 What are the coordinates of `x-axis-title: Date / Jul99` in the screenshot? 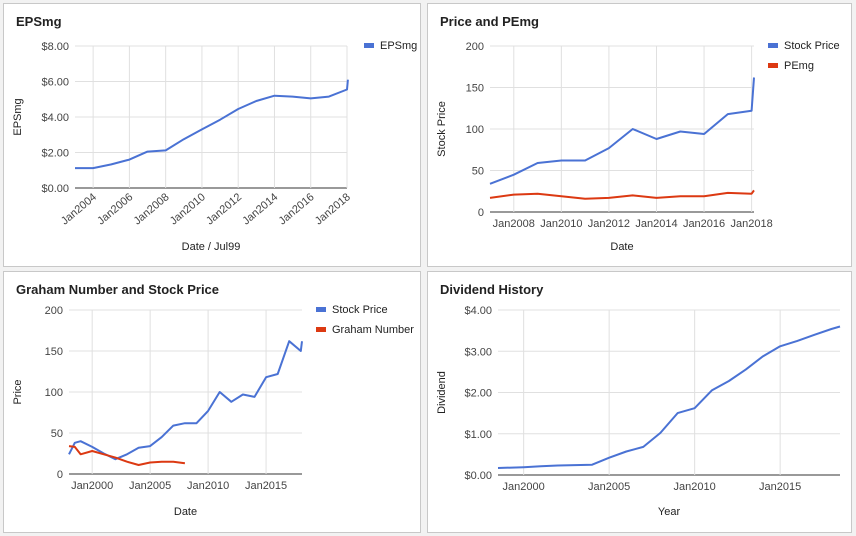 It's located at (211, 247).